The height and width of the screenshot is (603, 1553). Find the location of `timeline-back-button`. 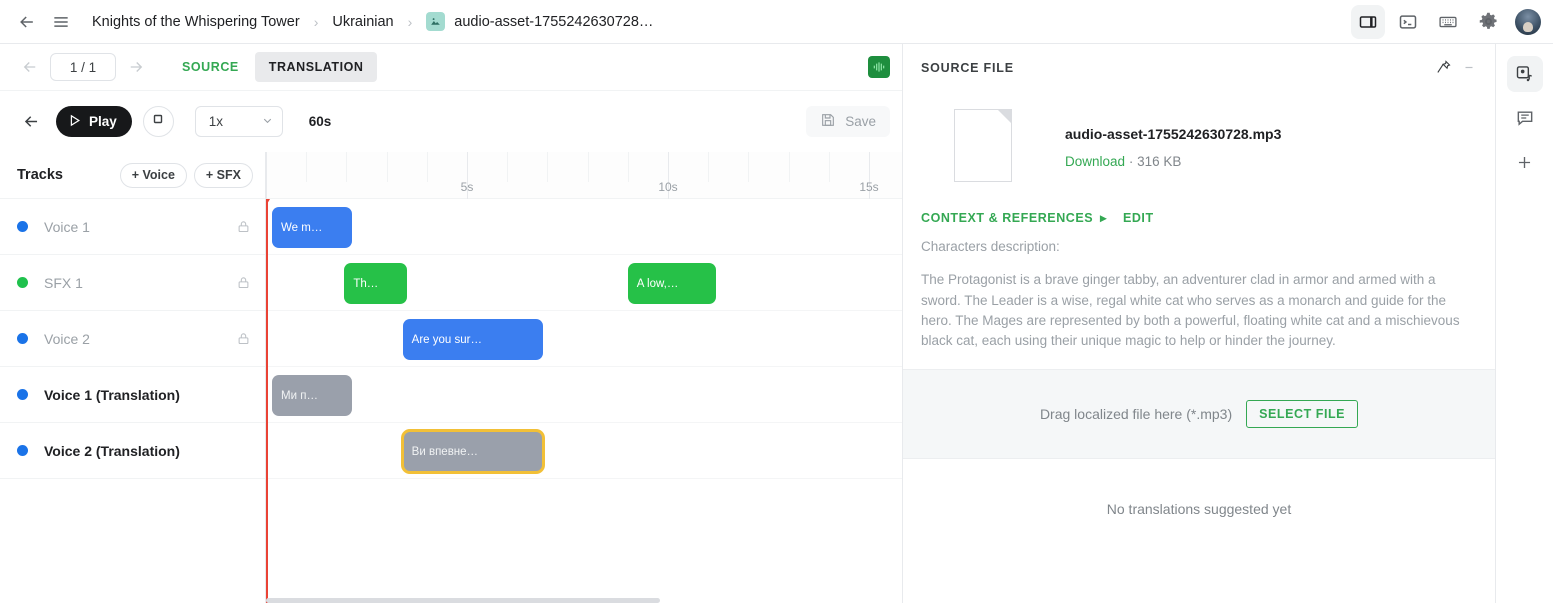

timeline-back-button is located at coordinates (31, 122).